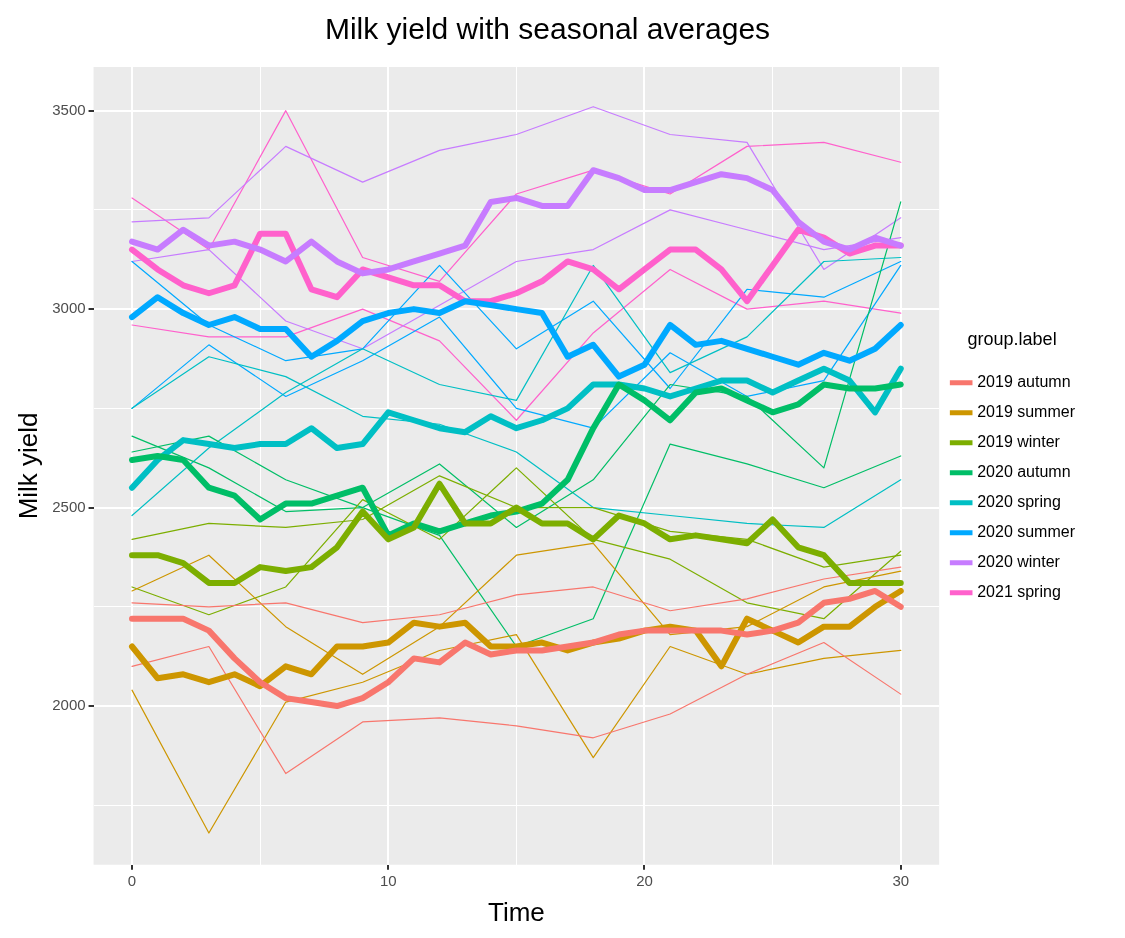 Image resolution: width=1125 pixels, height=938 pixels. Describe the element at coordinates (1019, 592) in the screenshot. I see `legend-label: 2021 spring` at that location.